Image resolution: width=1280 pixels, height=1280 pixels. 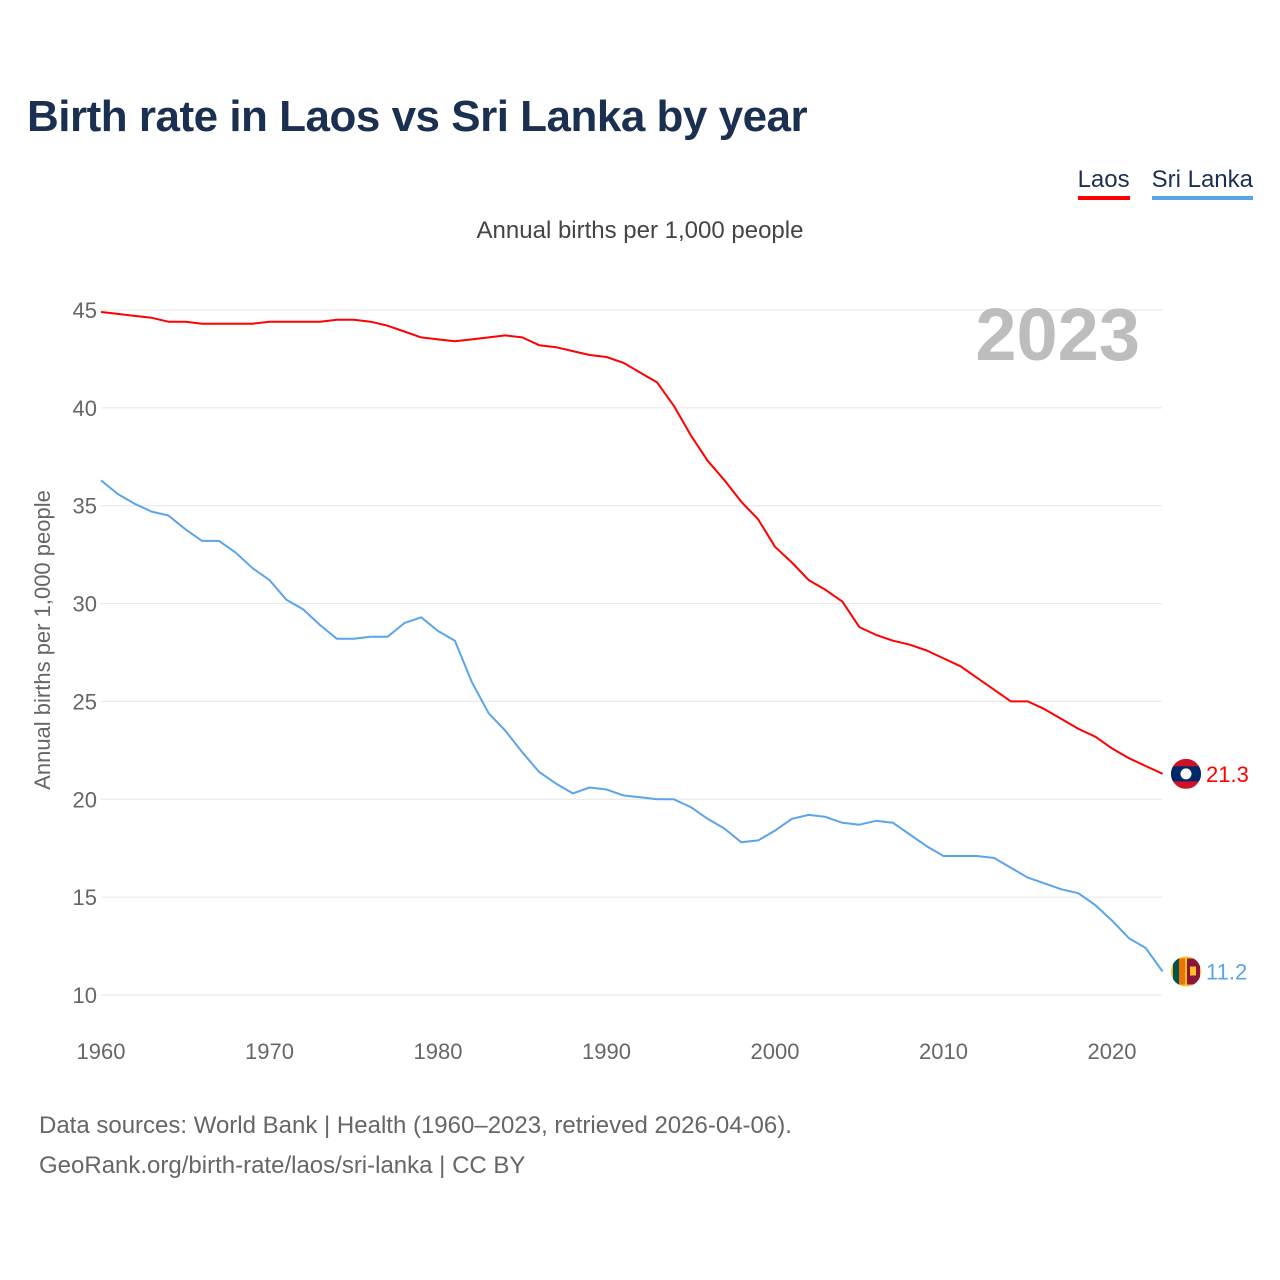 What do you see at coordinates (943, 1051) in the screenshot?
I see `x-tick-label: 2010` at bounding box center [943, 1051].